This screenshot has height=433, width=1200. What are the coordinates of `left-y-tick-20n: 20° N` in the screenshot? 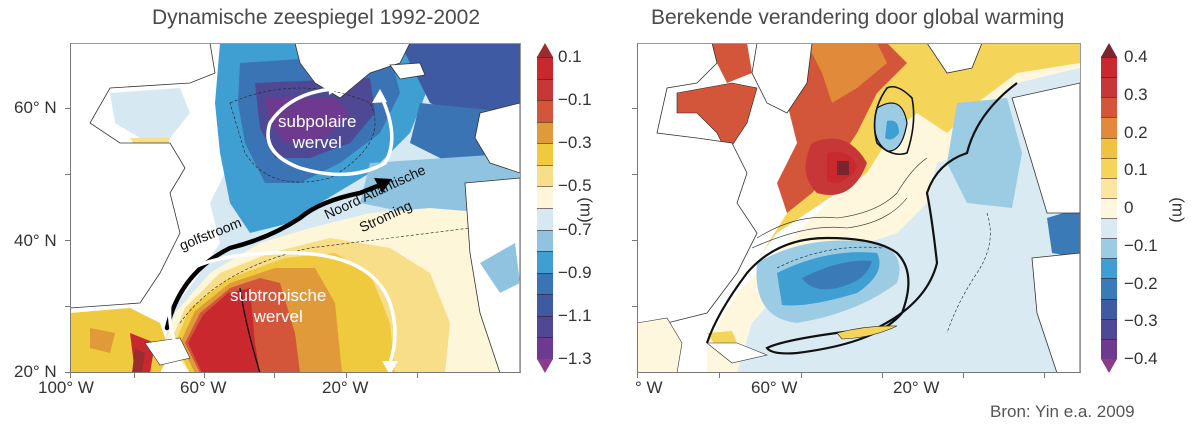 It's located at (35, 371).